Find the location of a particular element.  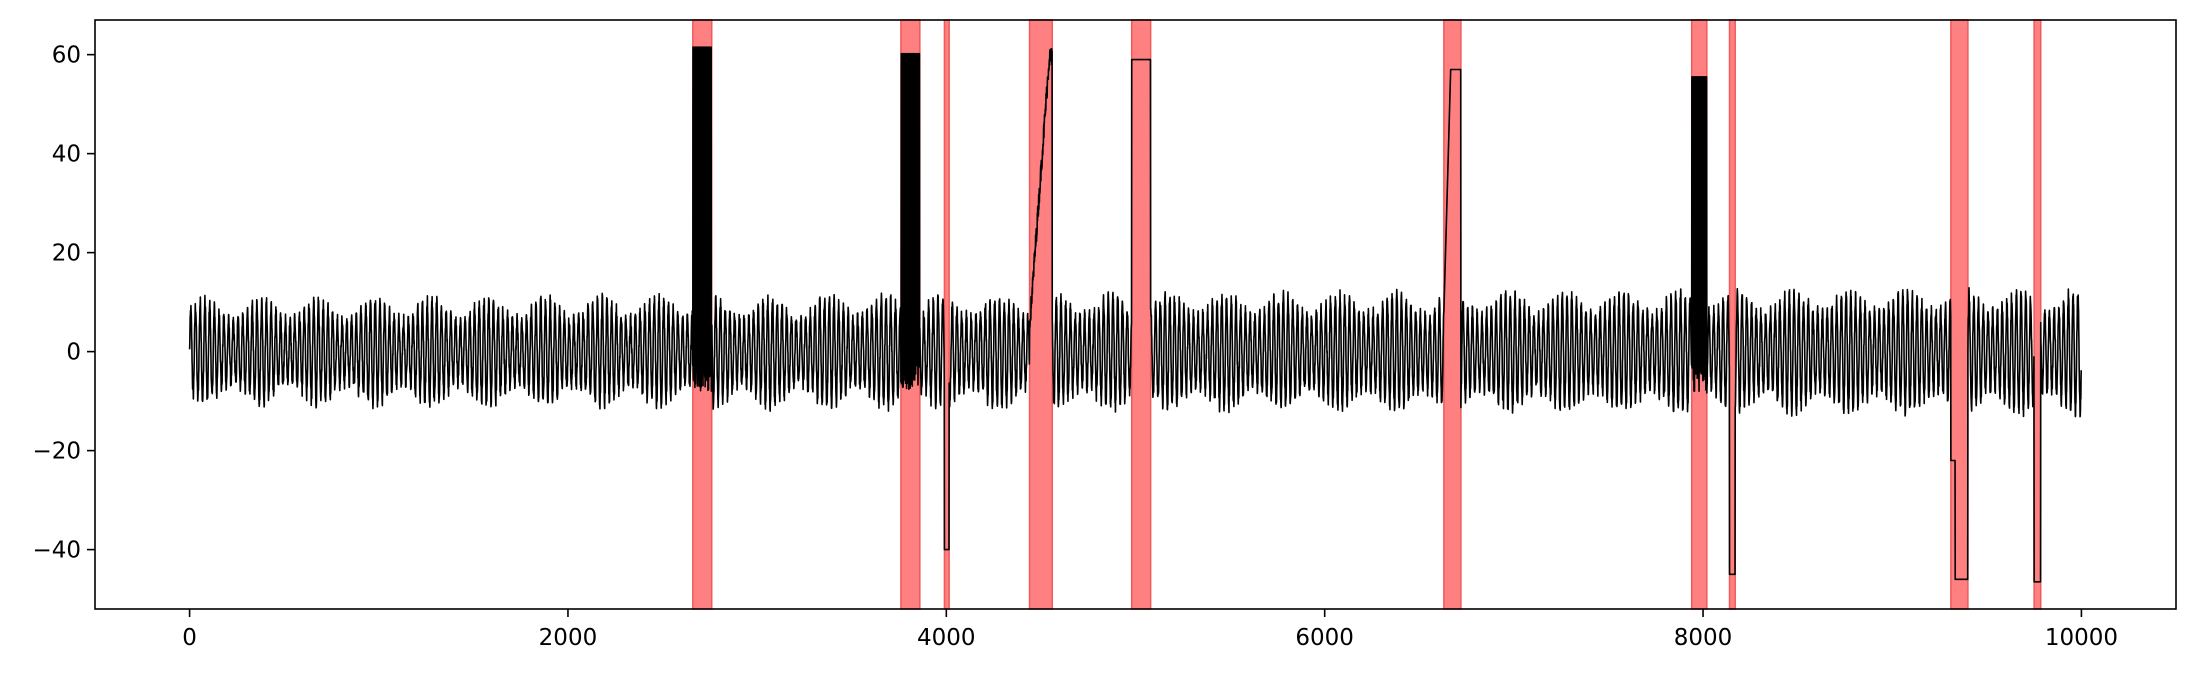

y-tick-label: 20 is located at coordinates (66, 254).